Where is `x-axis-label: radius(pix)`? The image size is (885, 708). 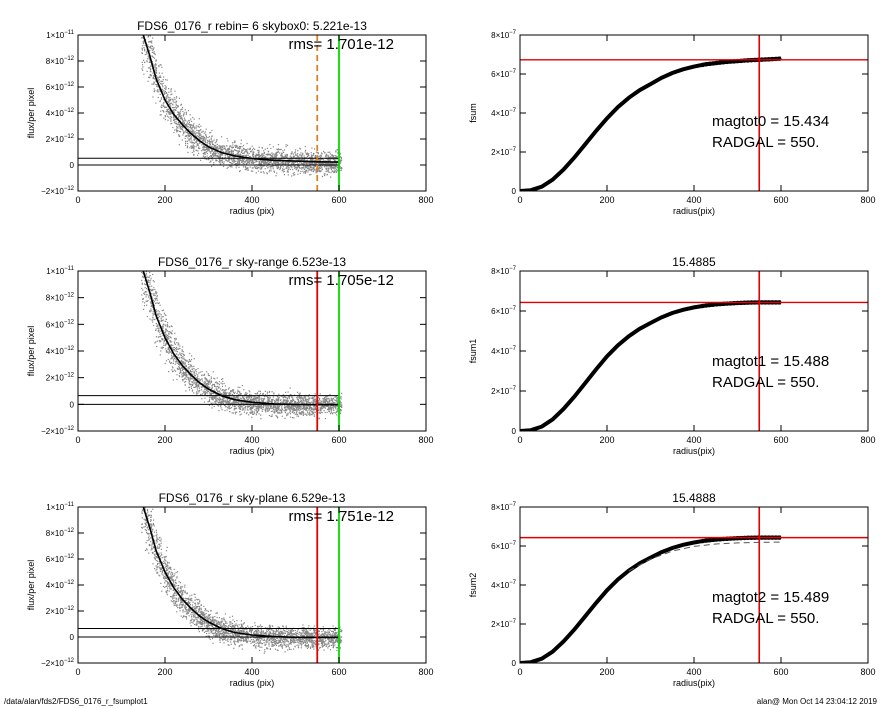 x-axis-label: radius(pix) is located at coordinates (694, 211).